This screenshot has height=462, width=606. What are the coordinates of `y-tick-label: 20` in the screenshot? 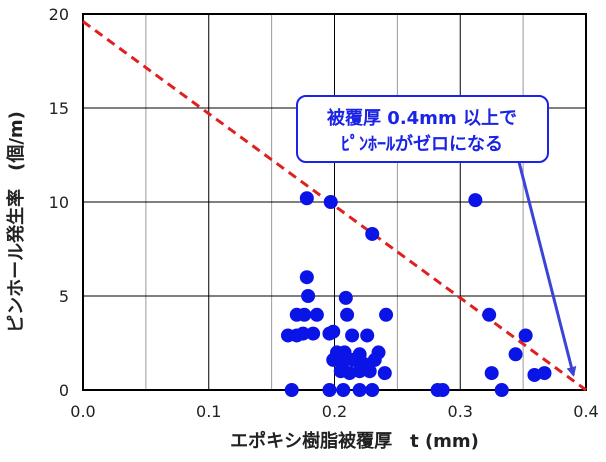 It's located at (59, 14).